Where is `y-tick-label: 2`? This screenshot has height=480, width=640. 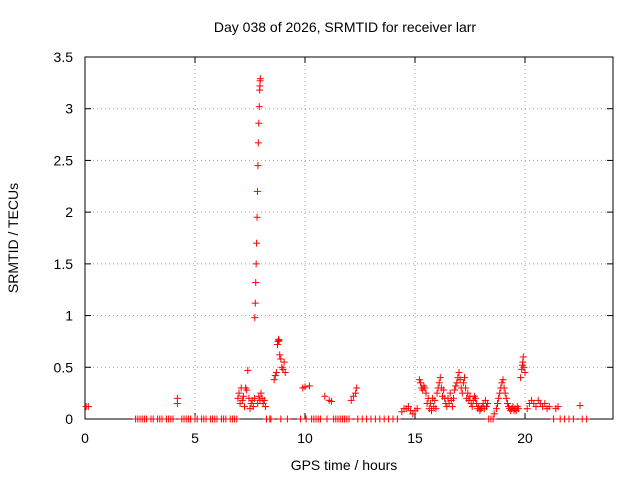
y-tick-label: 2 is located at coordinates (69, 212).